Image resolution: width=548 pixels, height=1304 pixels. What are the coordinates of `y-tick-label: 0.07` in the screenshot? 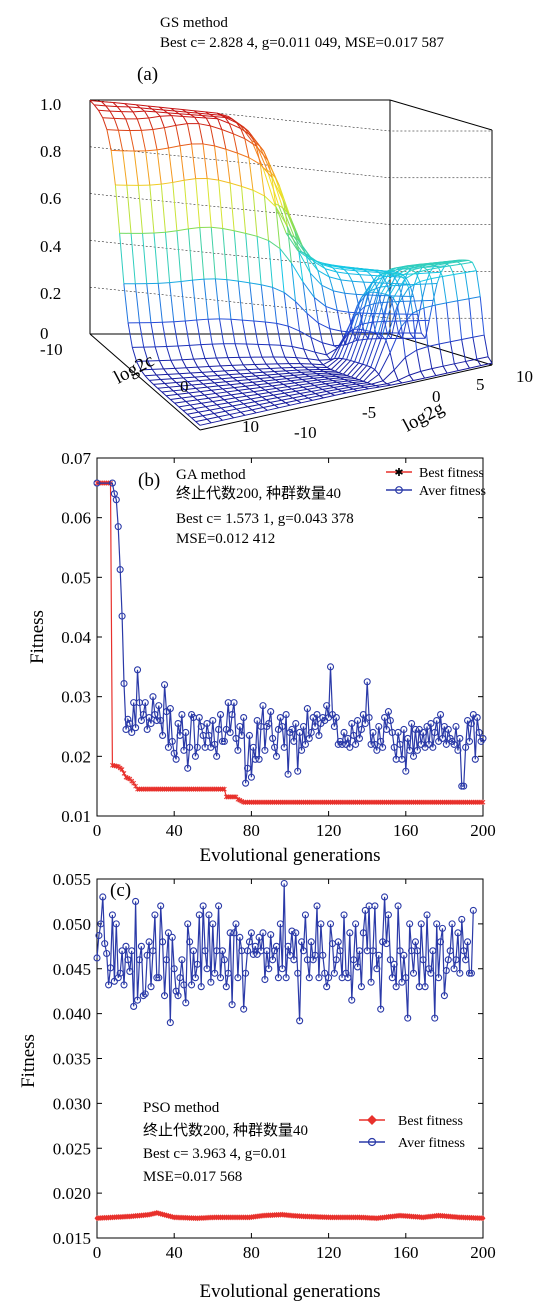 It's located at (76, 458).